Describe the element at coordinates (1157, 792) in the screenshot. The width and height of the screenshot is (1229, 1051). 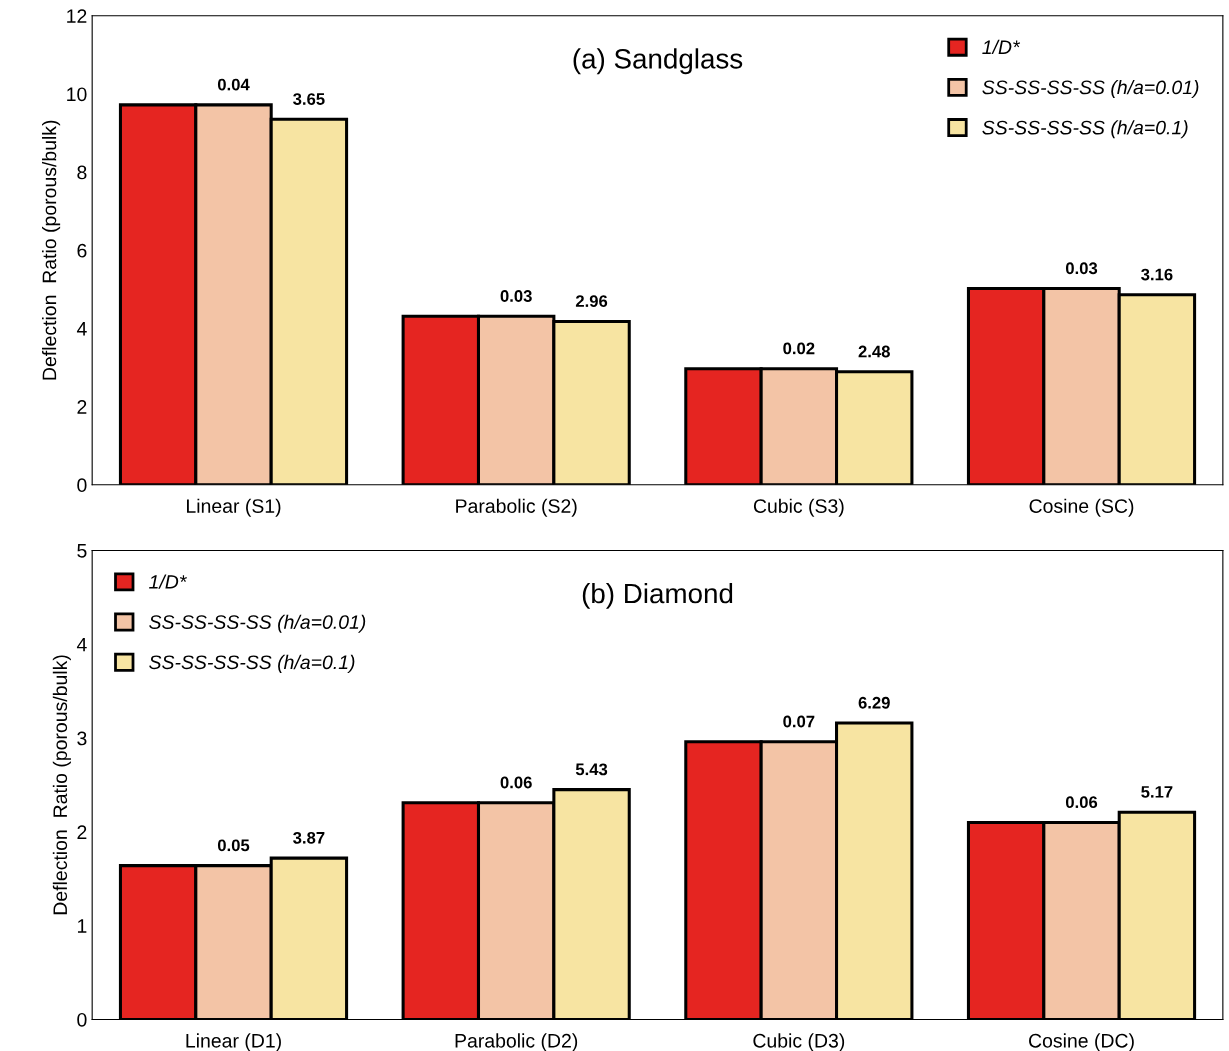
I see `annotation: 5.17` at that location.